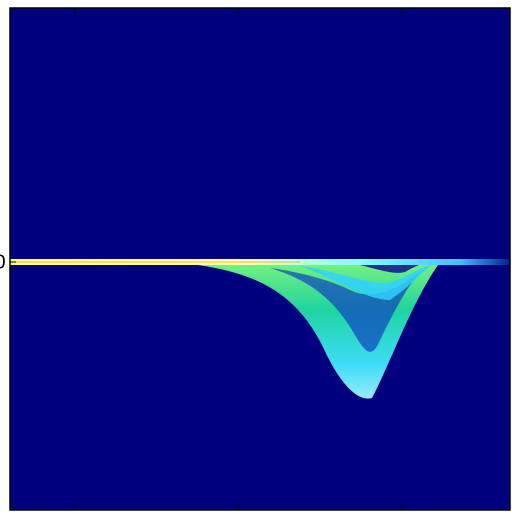  Describe the element at coordinates (345, 310) in the screenshot. I see `heatmap-band` at that location.